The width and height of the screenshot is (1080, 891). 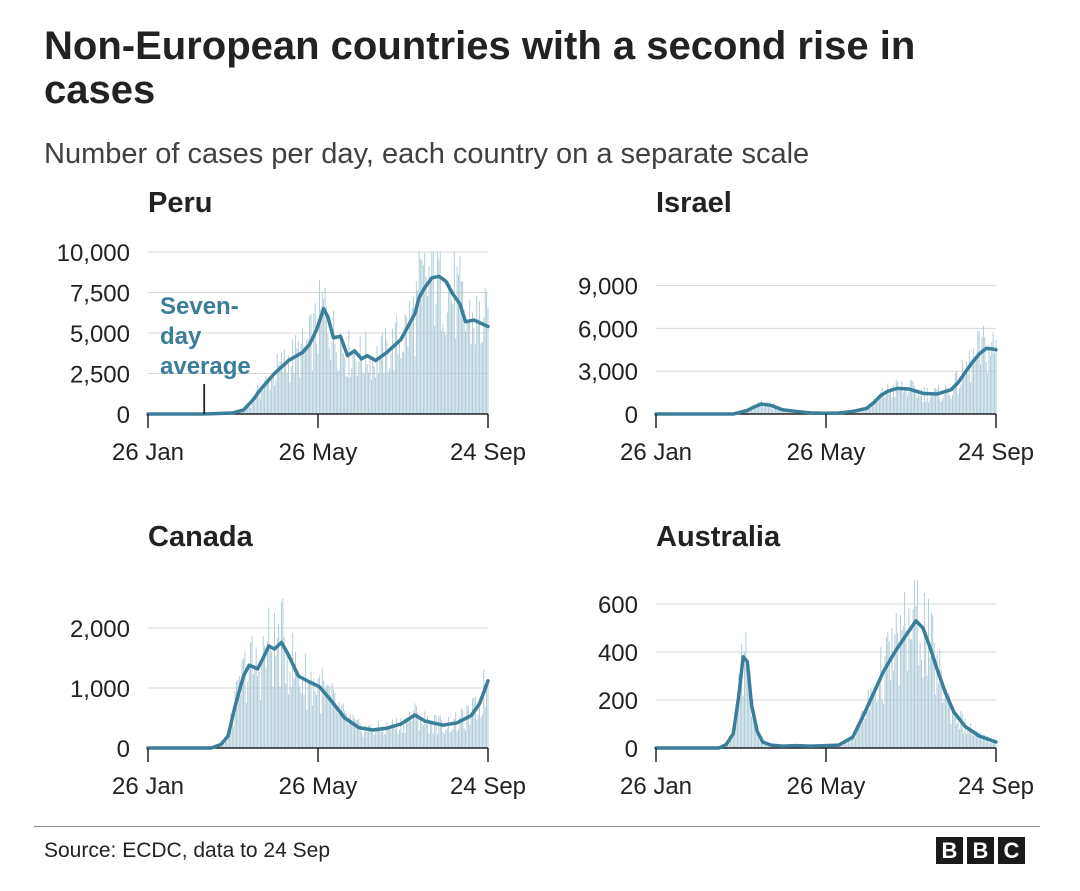 What do you see at coordinates (100, 689) in the screenshot?
I see `y-tick-label: 1,000` at bounding box center [100, 689].